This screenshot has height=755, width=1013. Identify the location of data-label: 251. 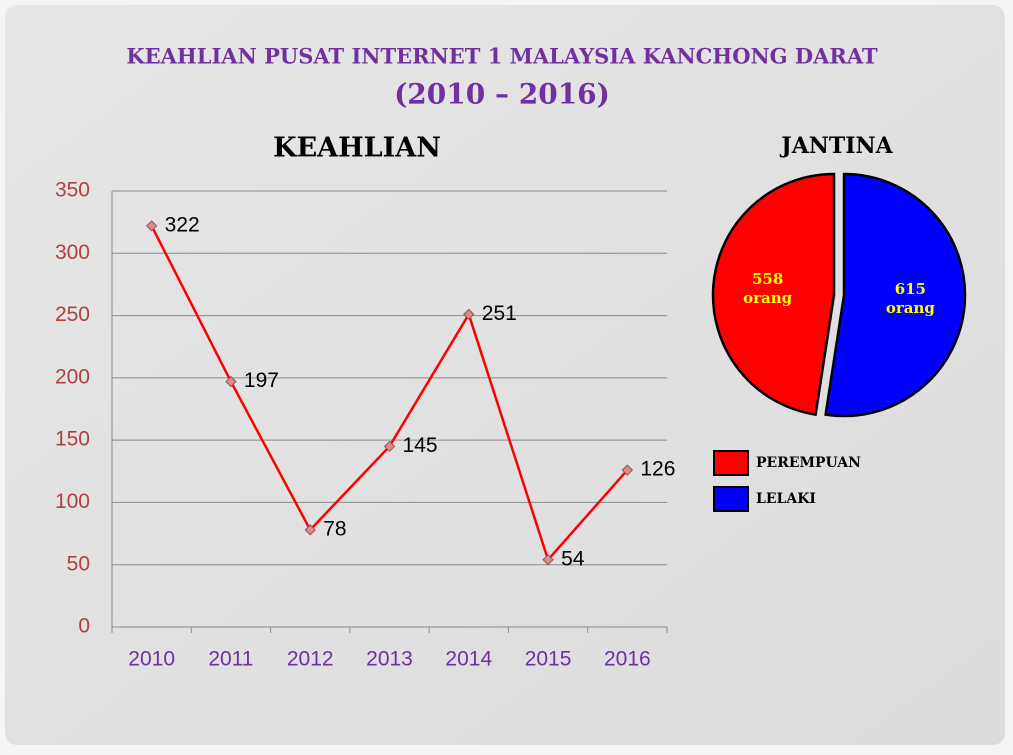
(499, 313).